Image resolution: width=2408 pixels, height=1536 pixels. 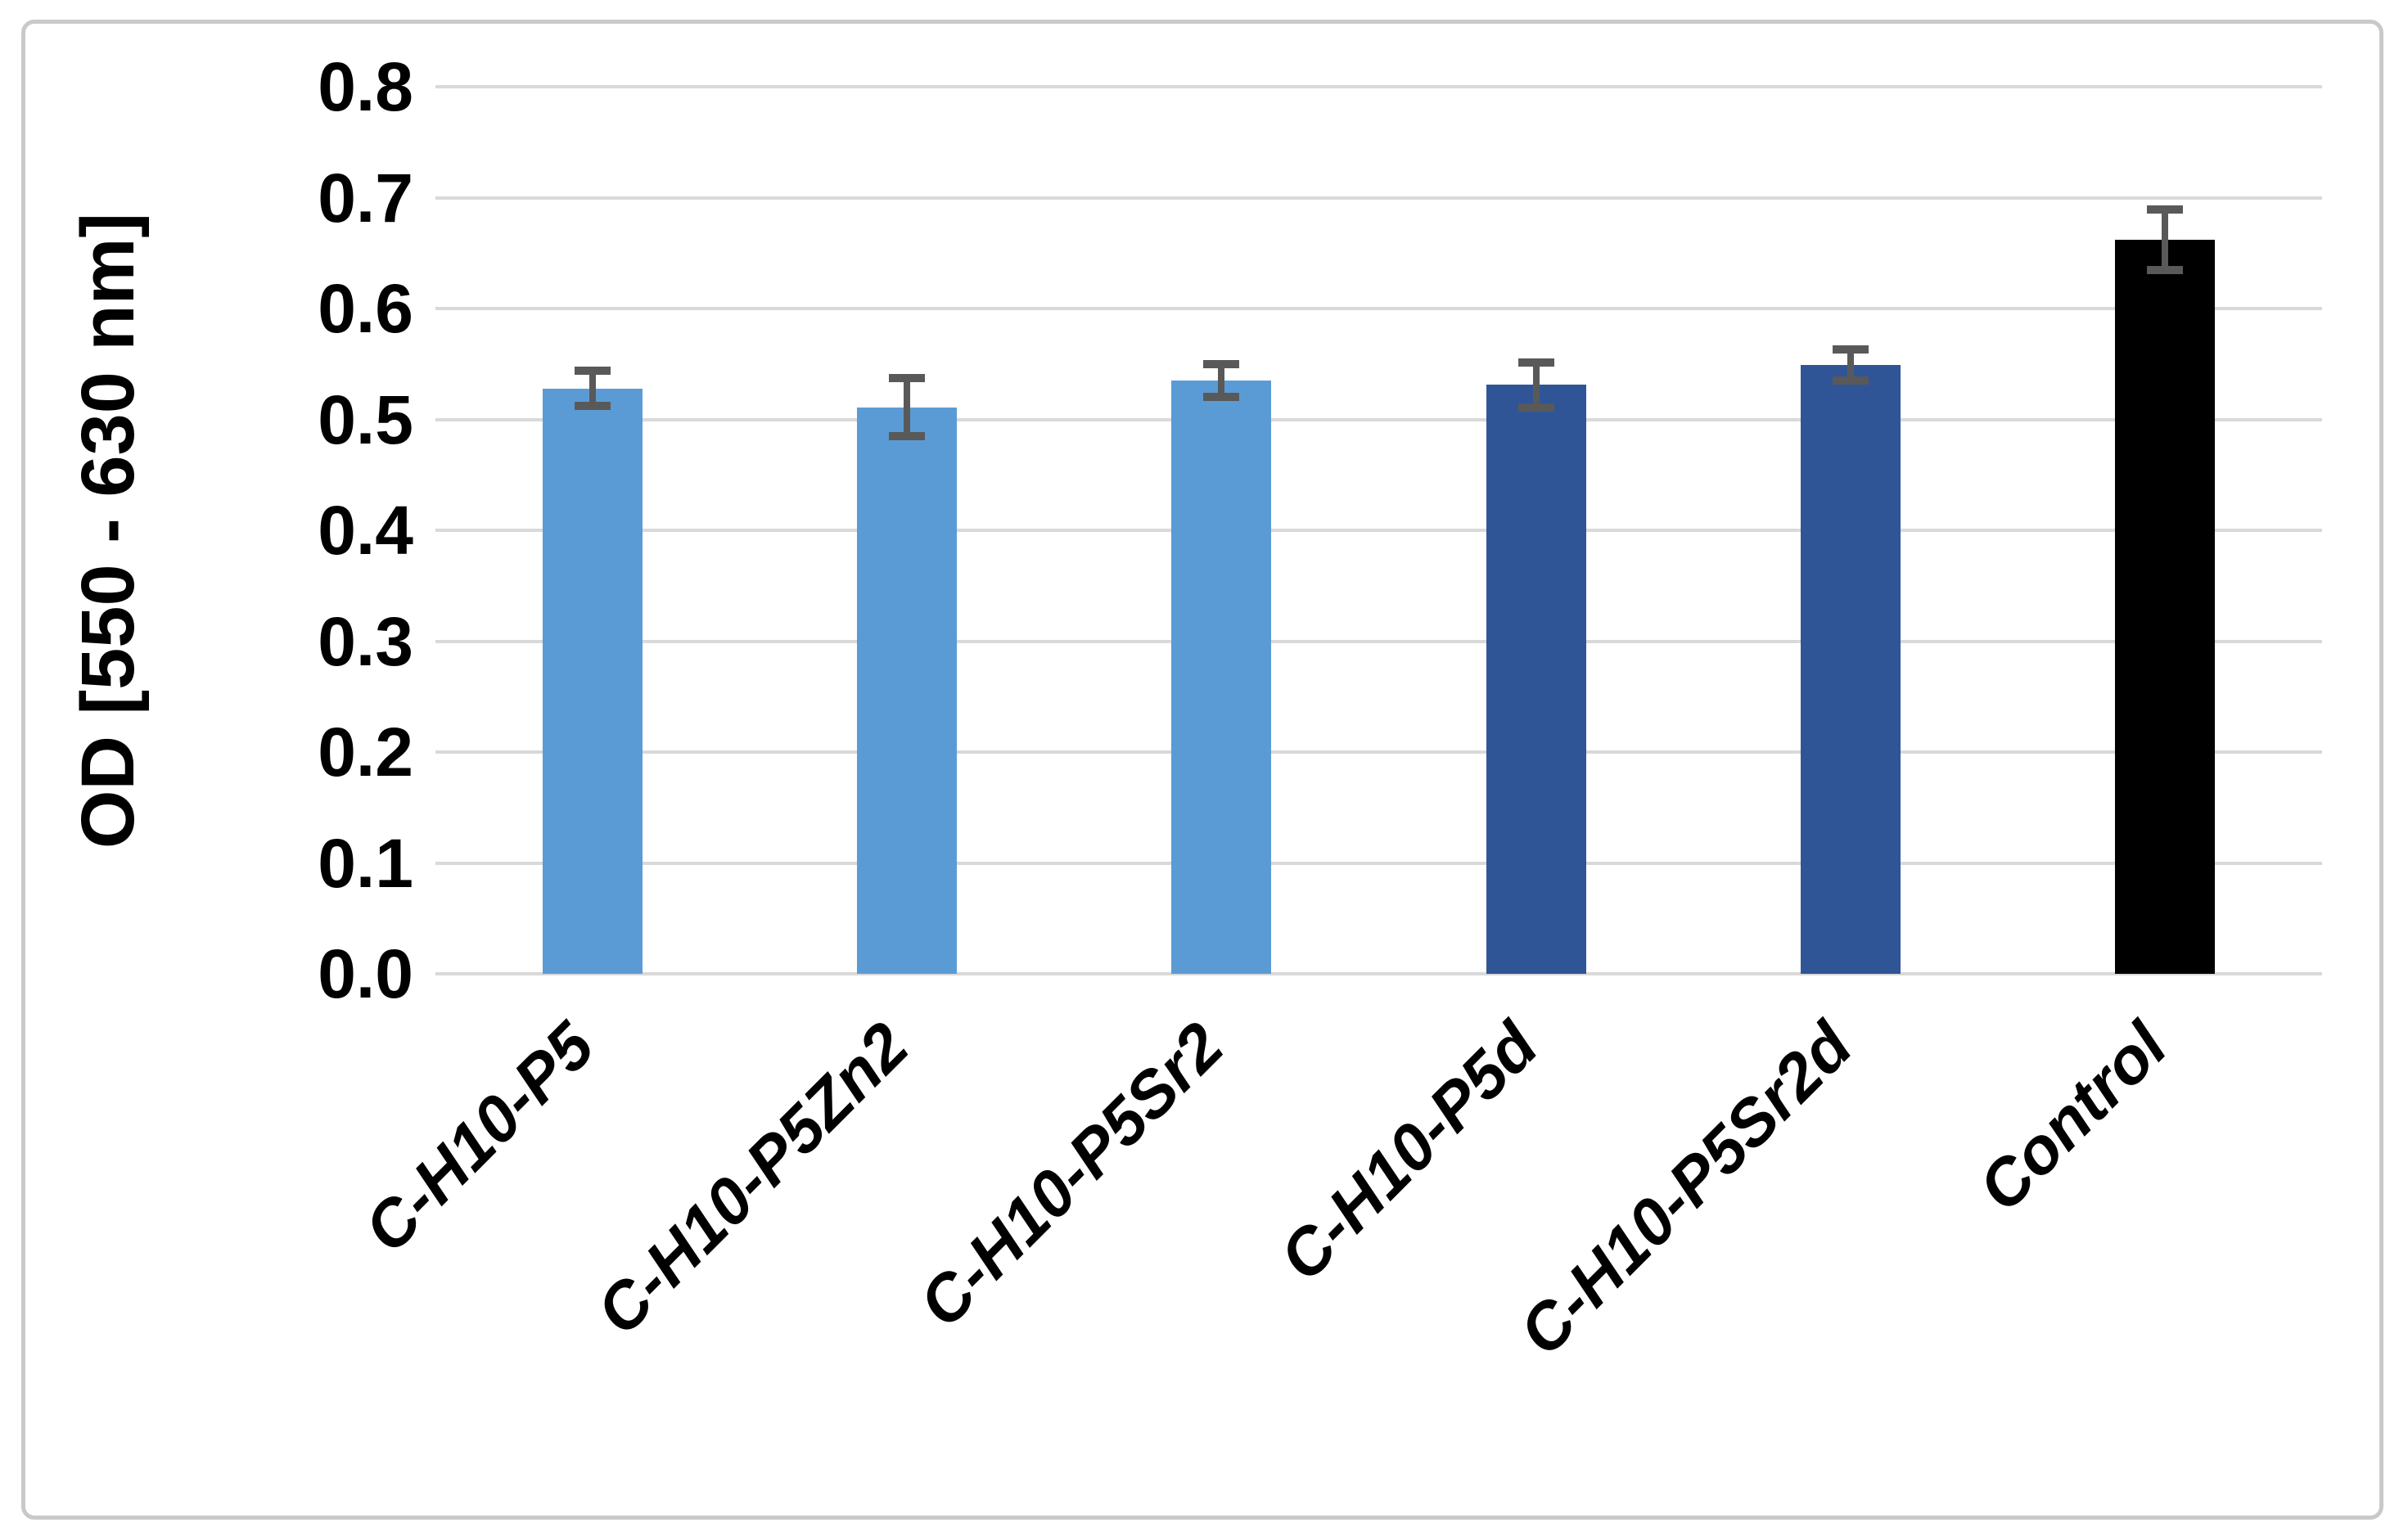 I want to click on error-bar-cap-top-C-H10-P5Sr2, so click(x=1221, y=363).